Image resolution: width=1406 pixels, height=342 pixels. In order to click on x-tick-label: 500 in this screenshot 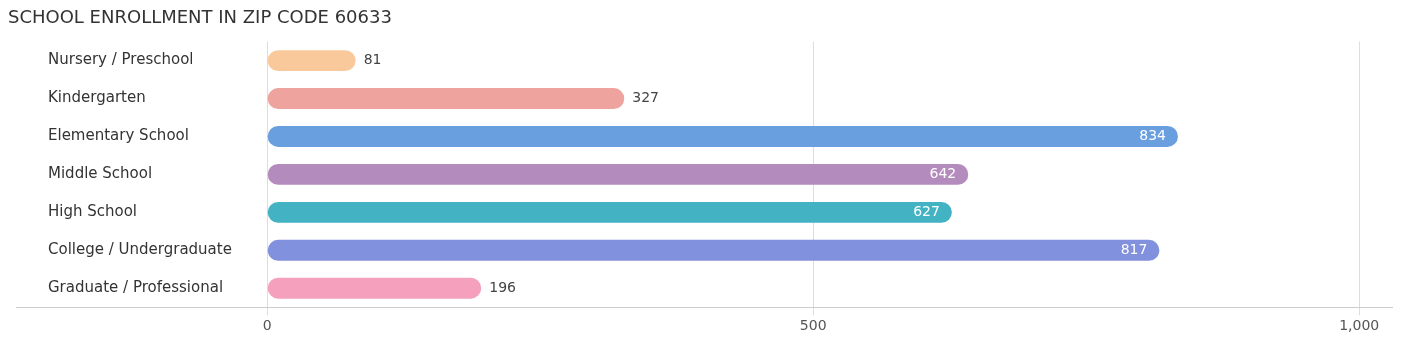, I will do `click(813, 325)`.